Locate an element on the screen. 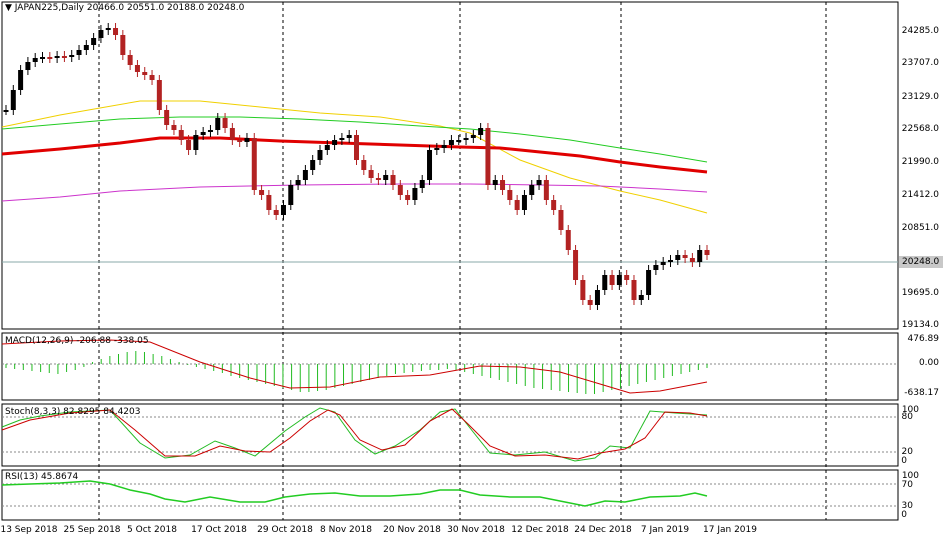 The width and height of the screenshot is (943, 542). price-axis-label: 20851.0 is located at coordinates (920, 228).